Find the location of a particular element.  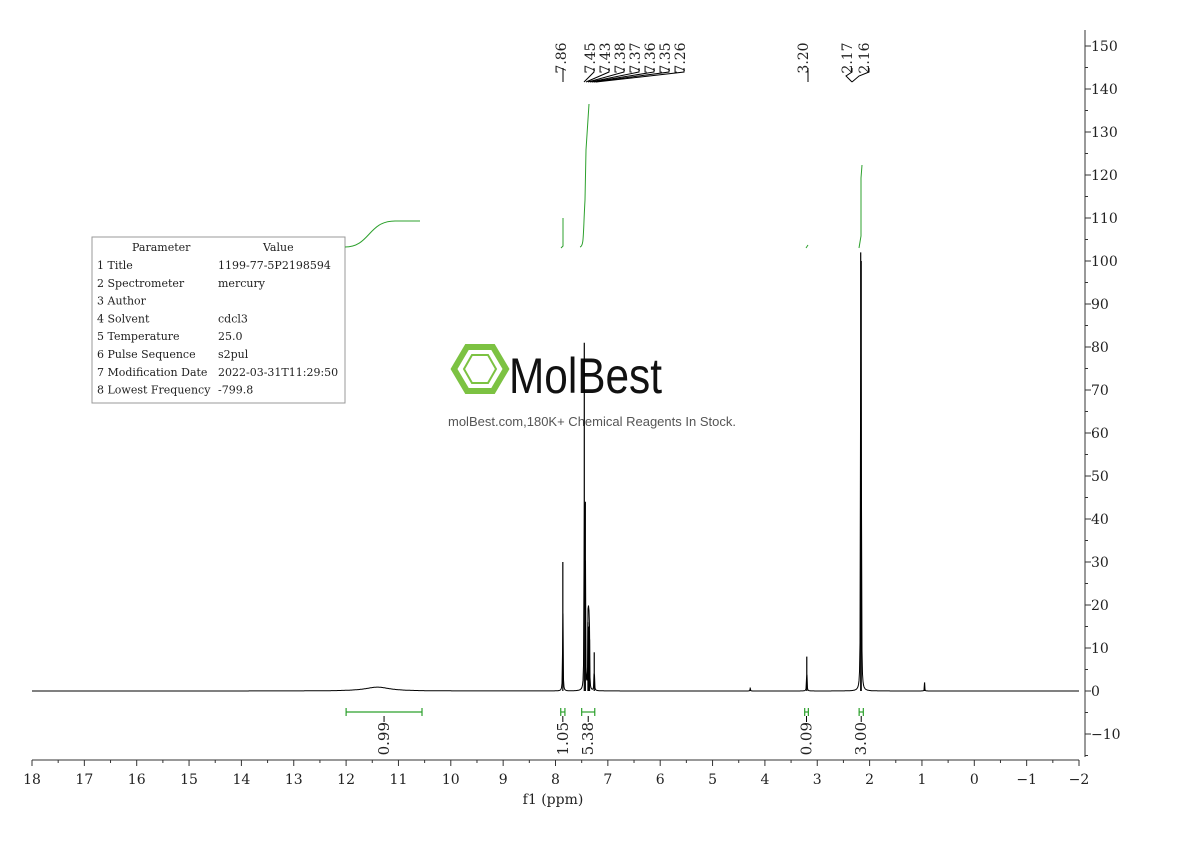

integral-value: 5.38 is located at coordinates (588, 738).